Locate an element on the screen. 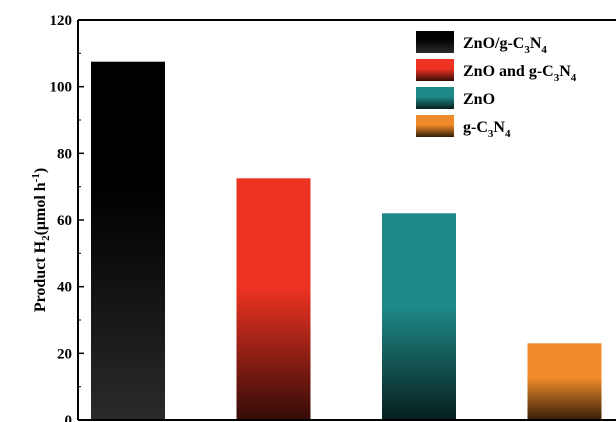  bar-zno-g-c3n4 is located at coordinates (128, 240).